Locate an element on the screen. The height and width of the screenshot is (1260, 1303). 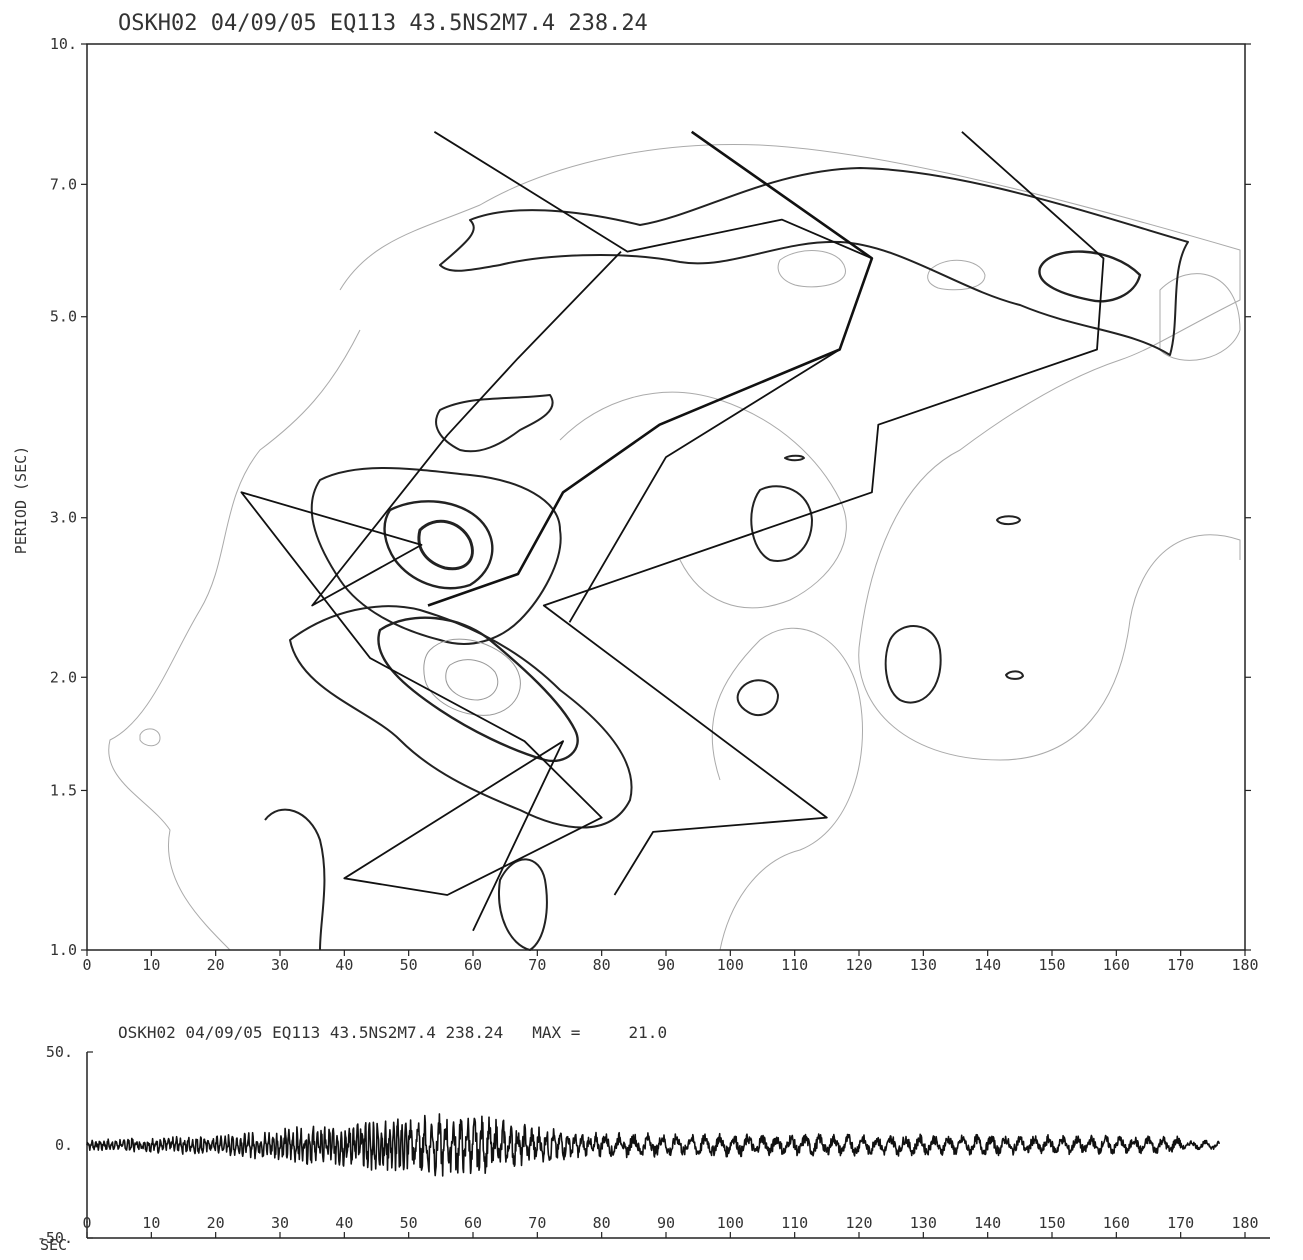
y-tick-label: 0. is located at coordinates (64, 1145).